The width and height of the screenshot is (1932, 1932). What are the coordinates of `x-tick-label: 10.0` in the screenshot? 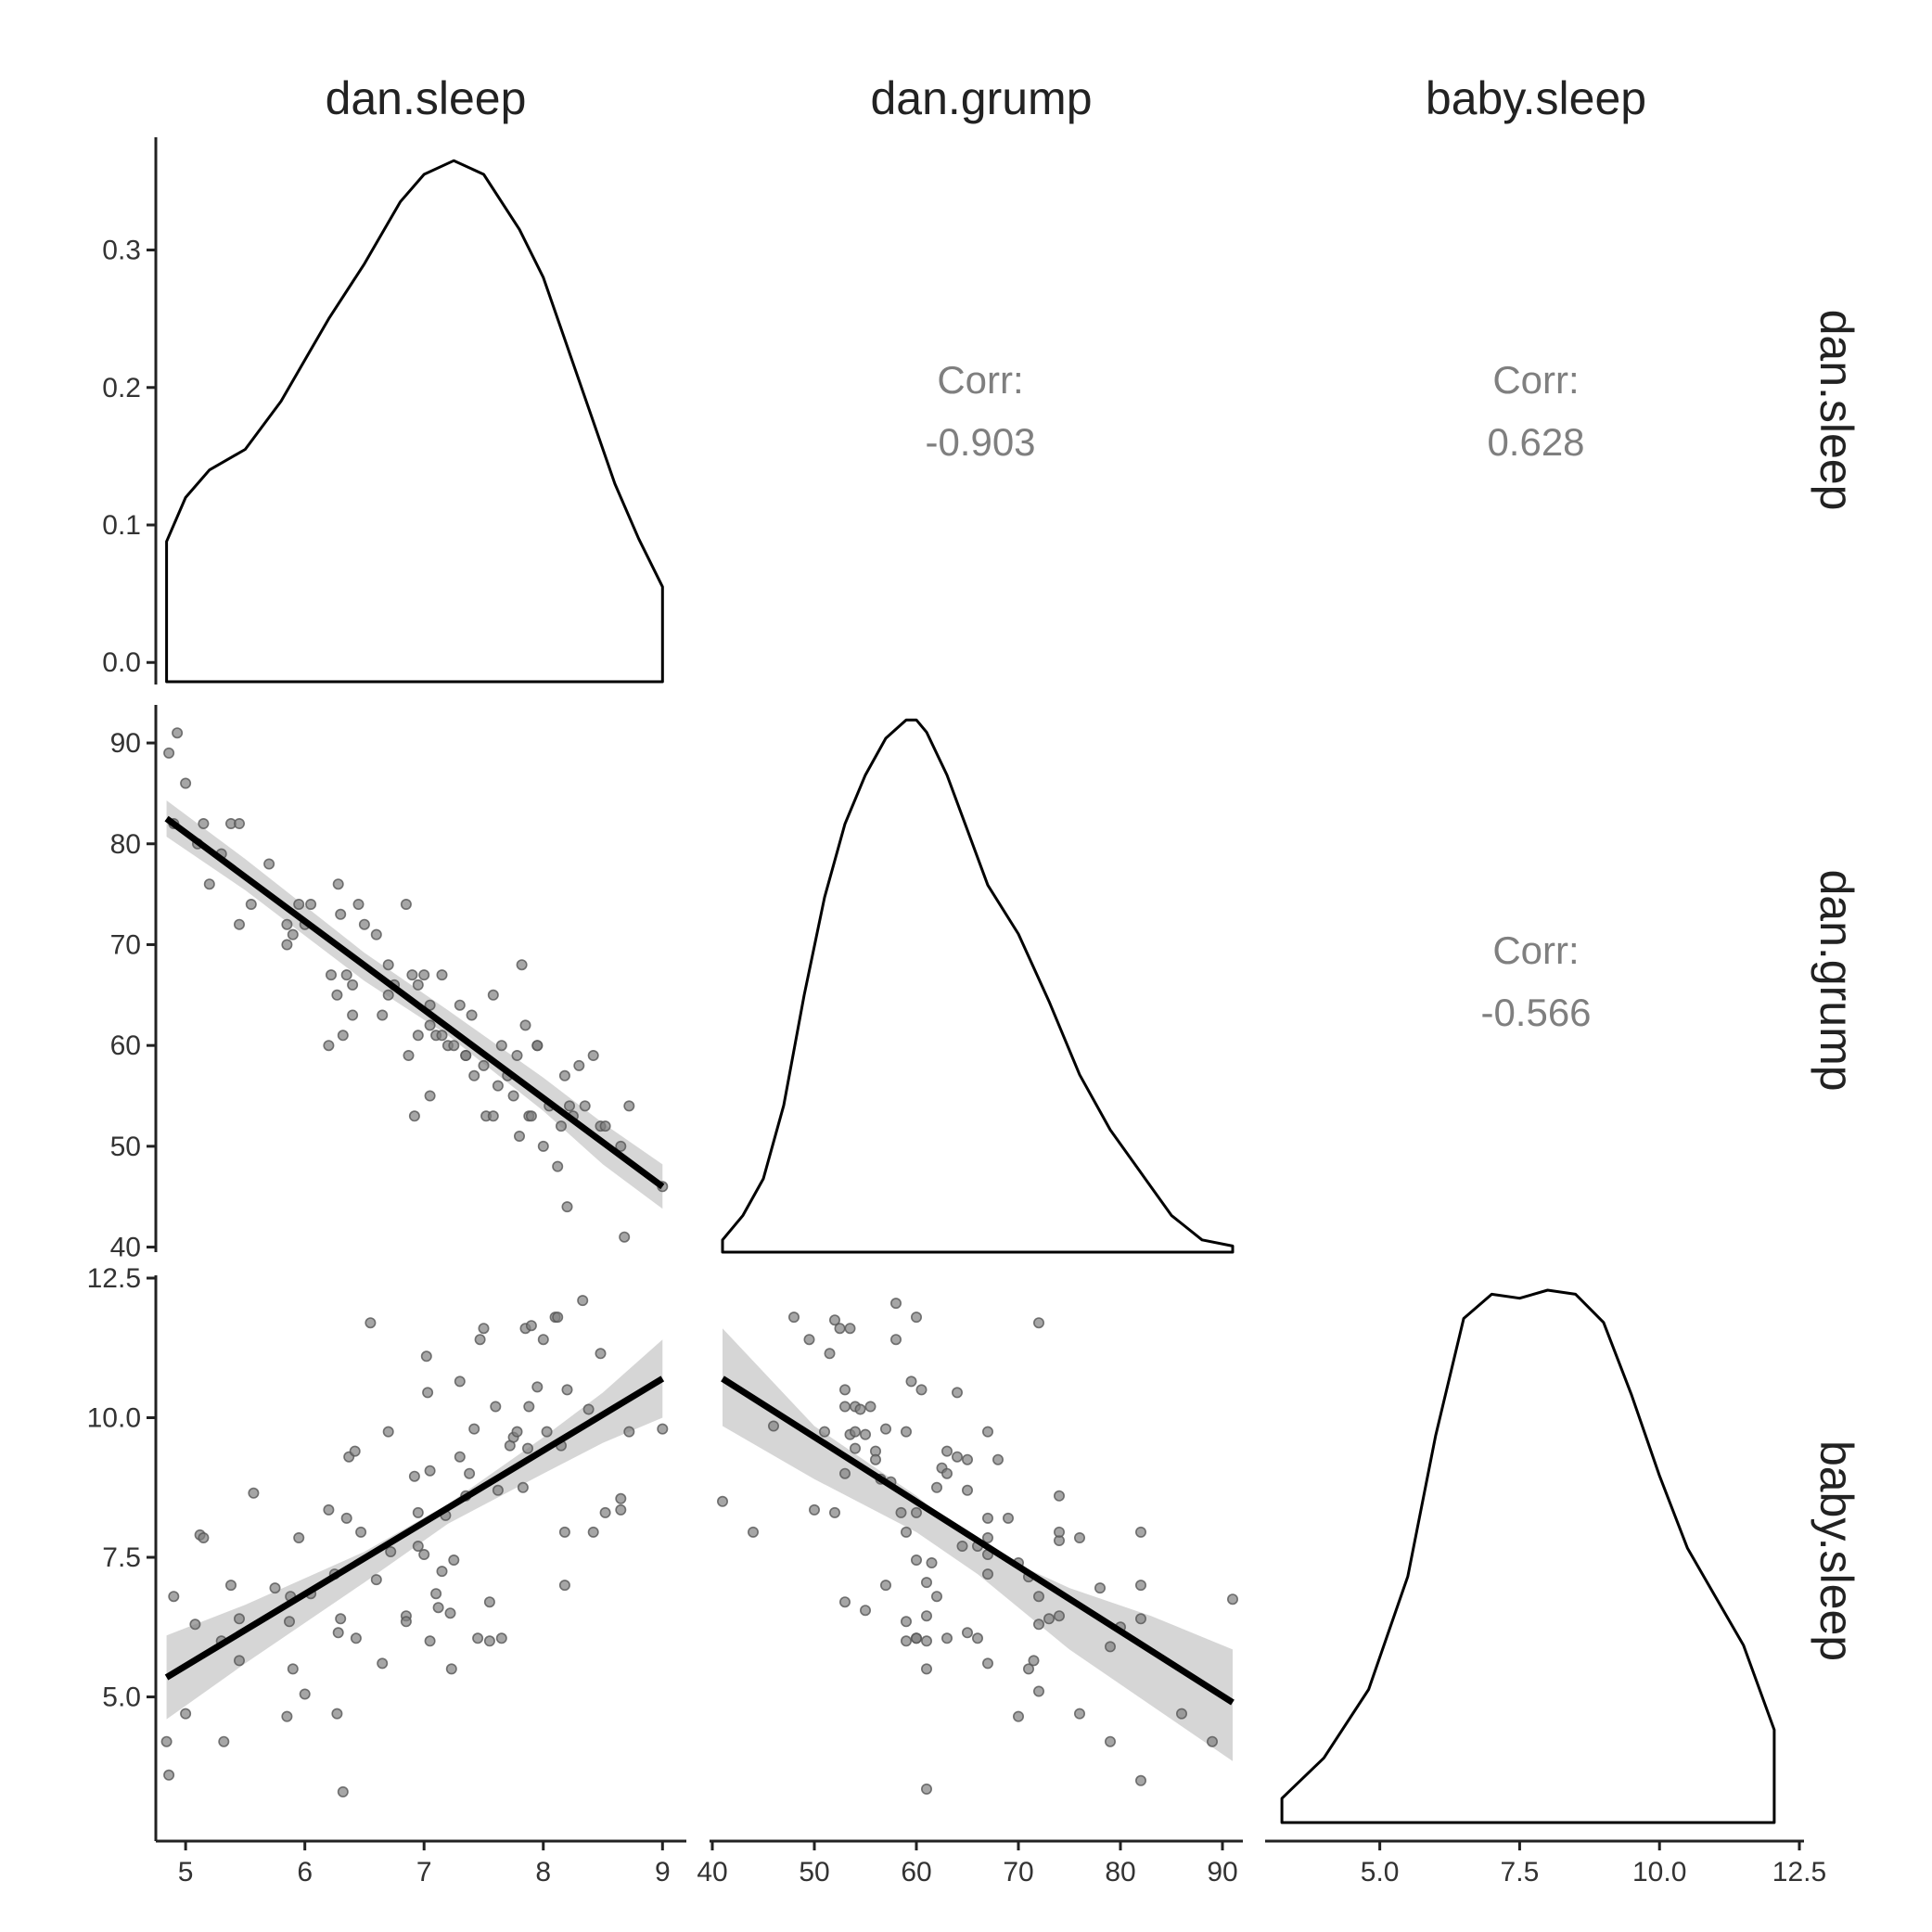 It's located at (1659, 1872).